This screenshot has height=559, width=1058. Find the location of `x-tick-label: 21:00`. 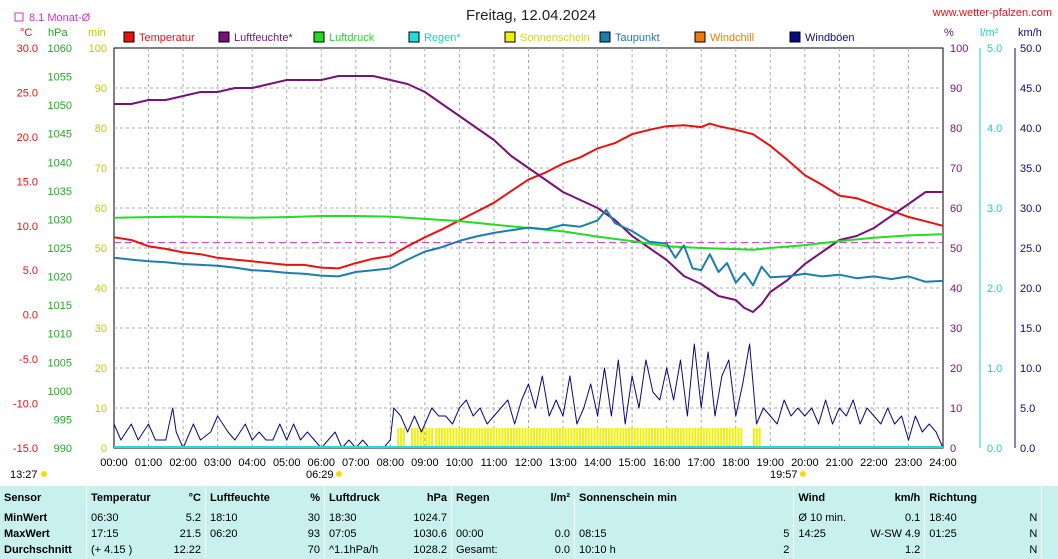

x-tick-label: 21:00 is located at coordinates (840, 463).